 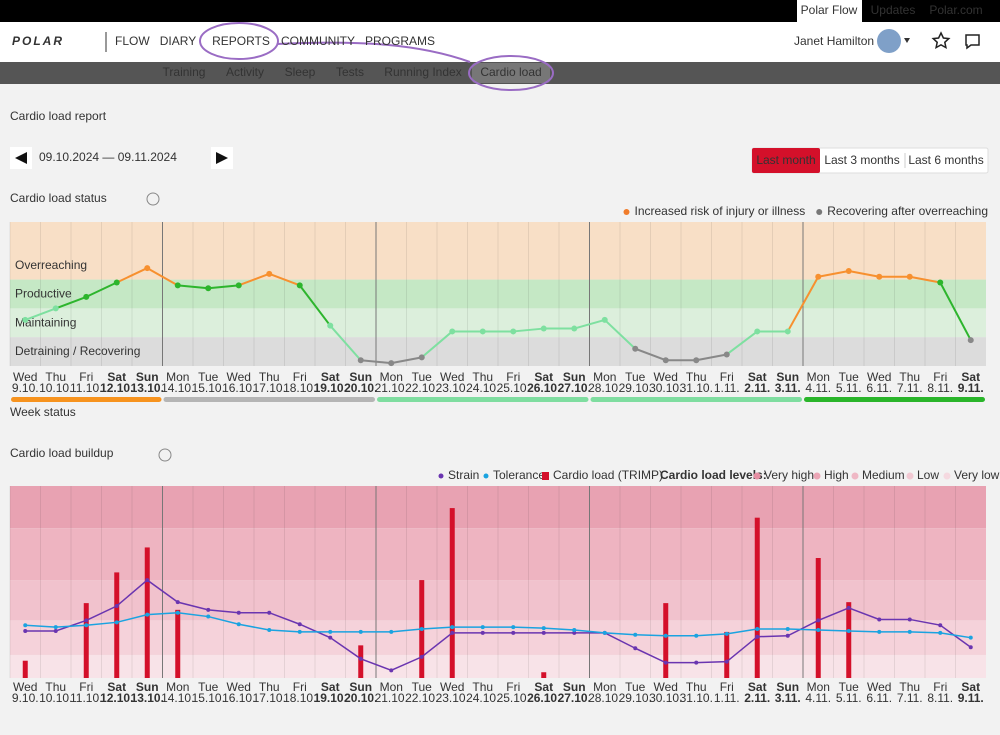 I want to click on date-label: 8.11., so click(x=940, y=698).